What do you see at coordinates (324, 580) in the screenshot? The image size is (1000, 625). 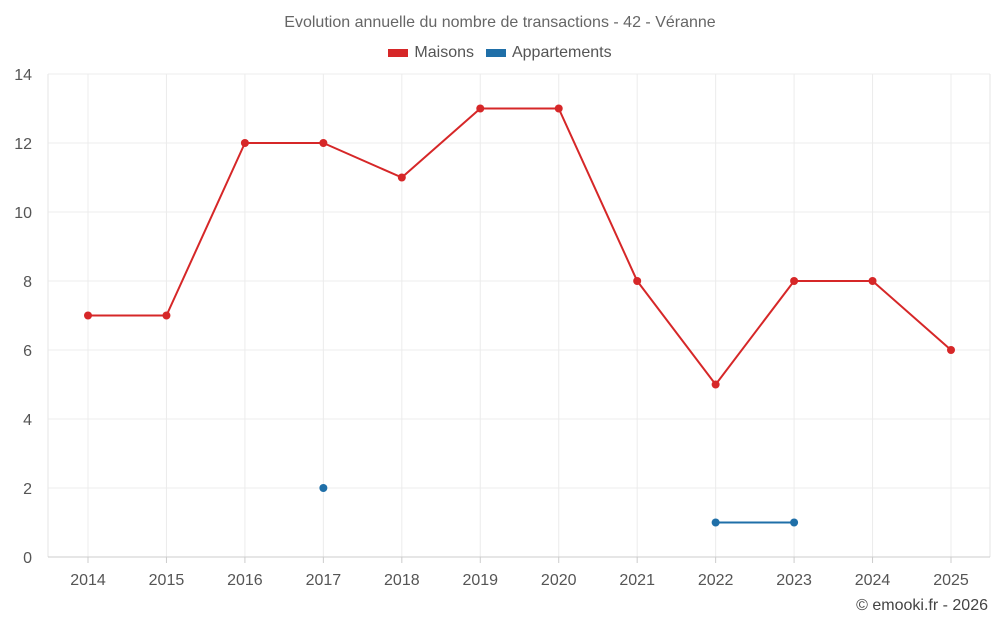 I see `x-tick-label: 2017` at bounding box center [324, 580].